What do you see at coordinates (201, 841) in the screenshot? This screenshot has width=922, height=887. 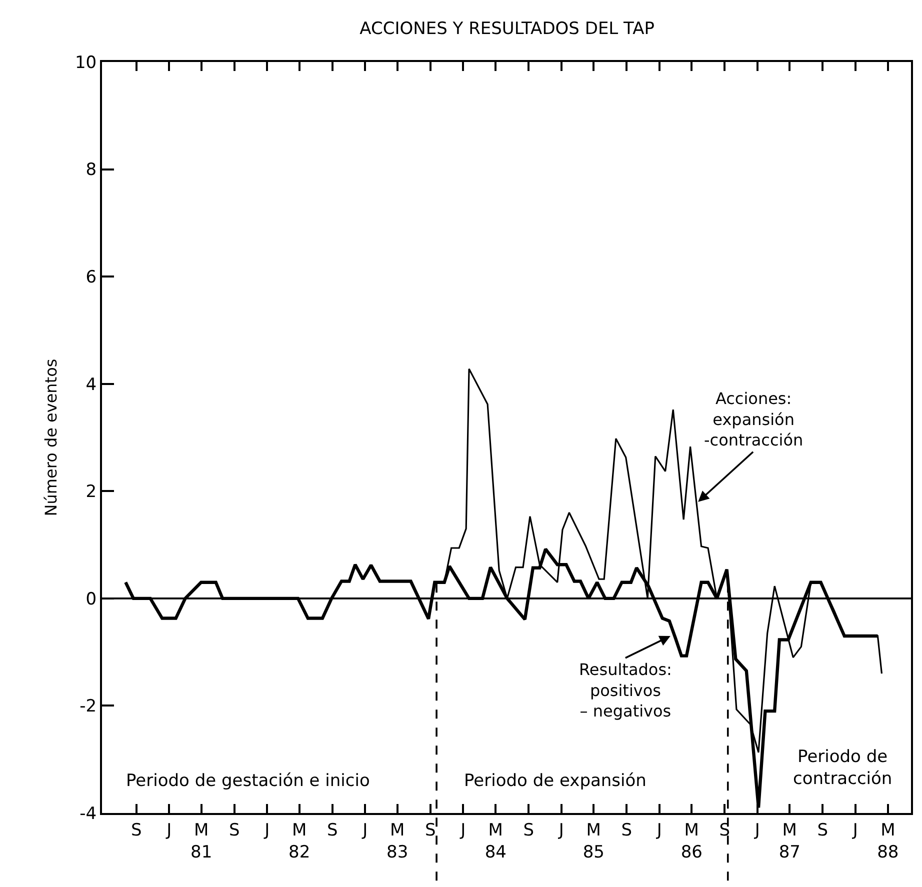 I see `x-tick-label: M 81` at bounding box center [201, 841].